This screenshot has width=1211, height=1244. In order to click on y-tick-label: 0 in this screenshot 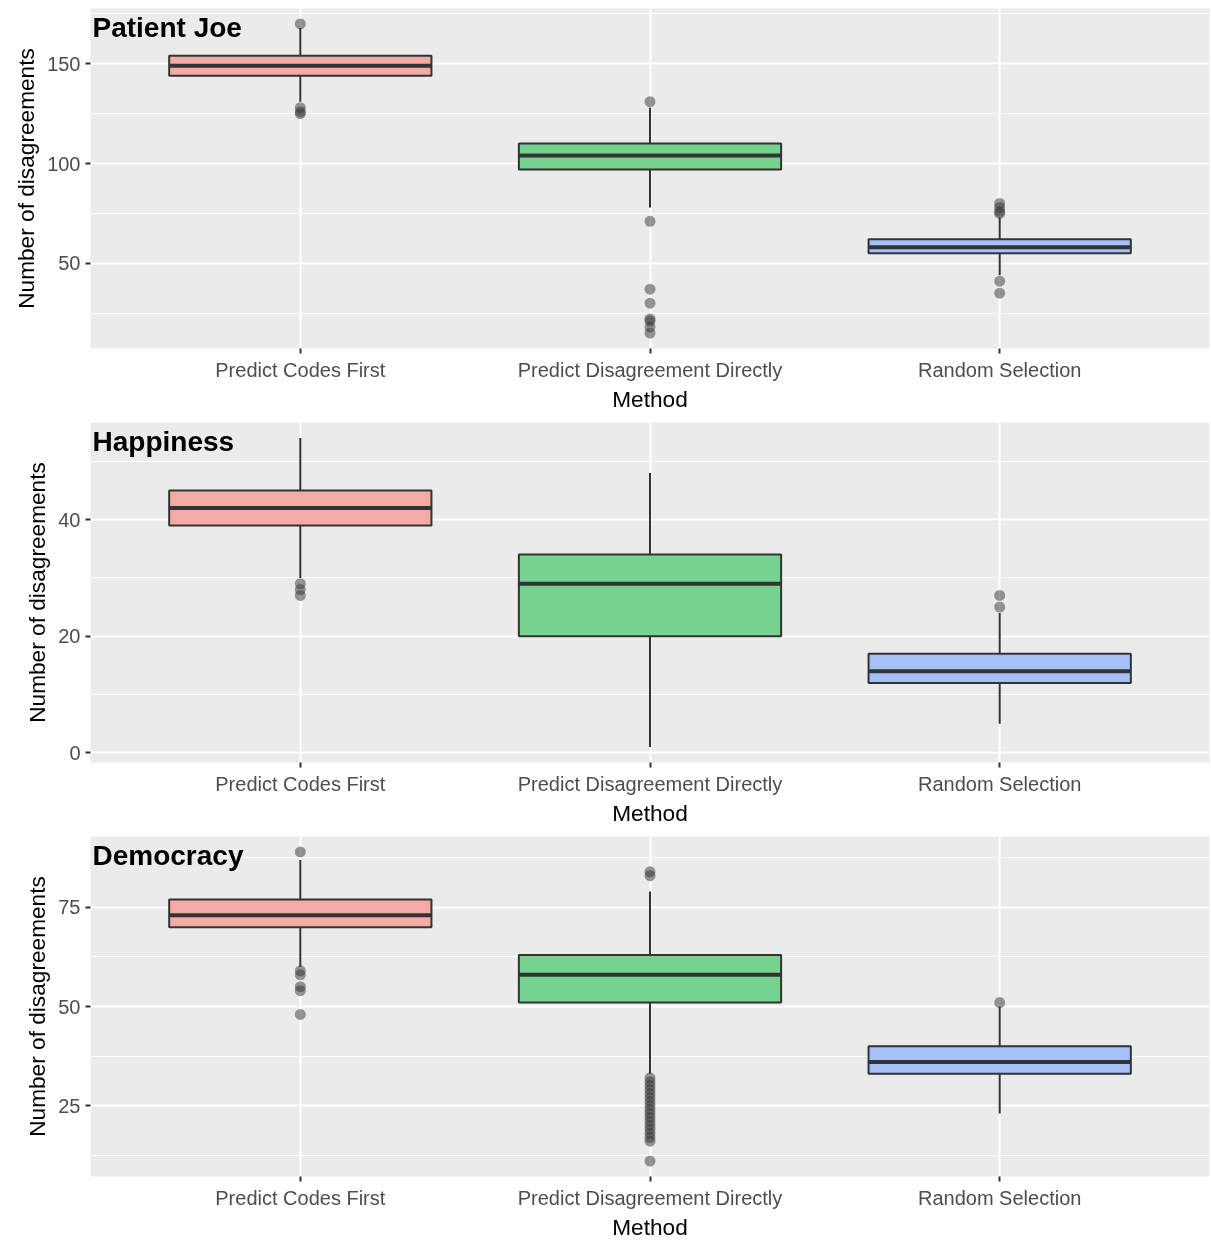, I will do `click(75, 752)`.